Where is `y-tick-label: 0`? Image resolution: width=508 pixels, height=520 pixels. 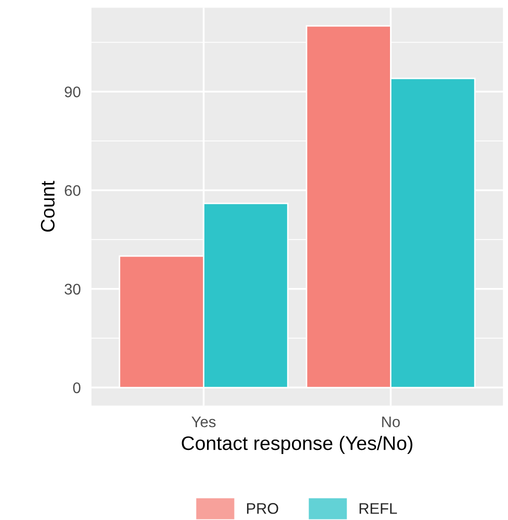 y-tick-label: 0 is located at coordinates (76, 388).